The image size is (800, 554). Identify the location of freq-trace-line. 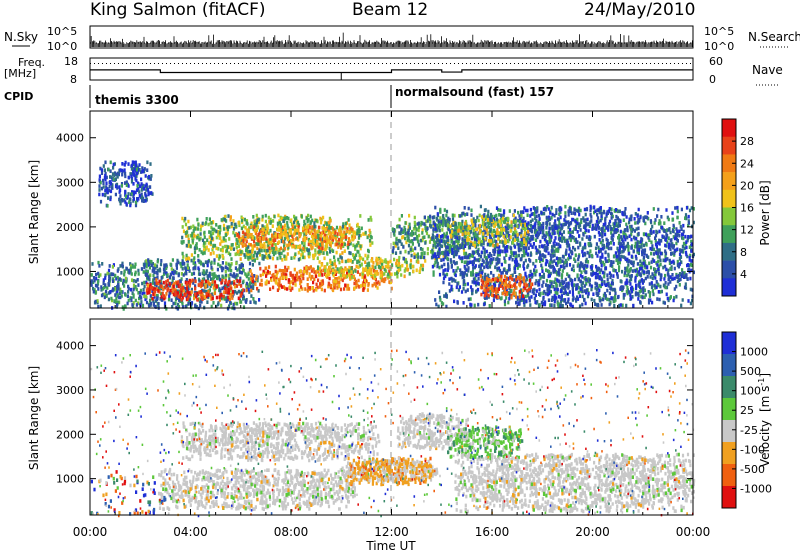
(391, 71).